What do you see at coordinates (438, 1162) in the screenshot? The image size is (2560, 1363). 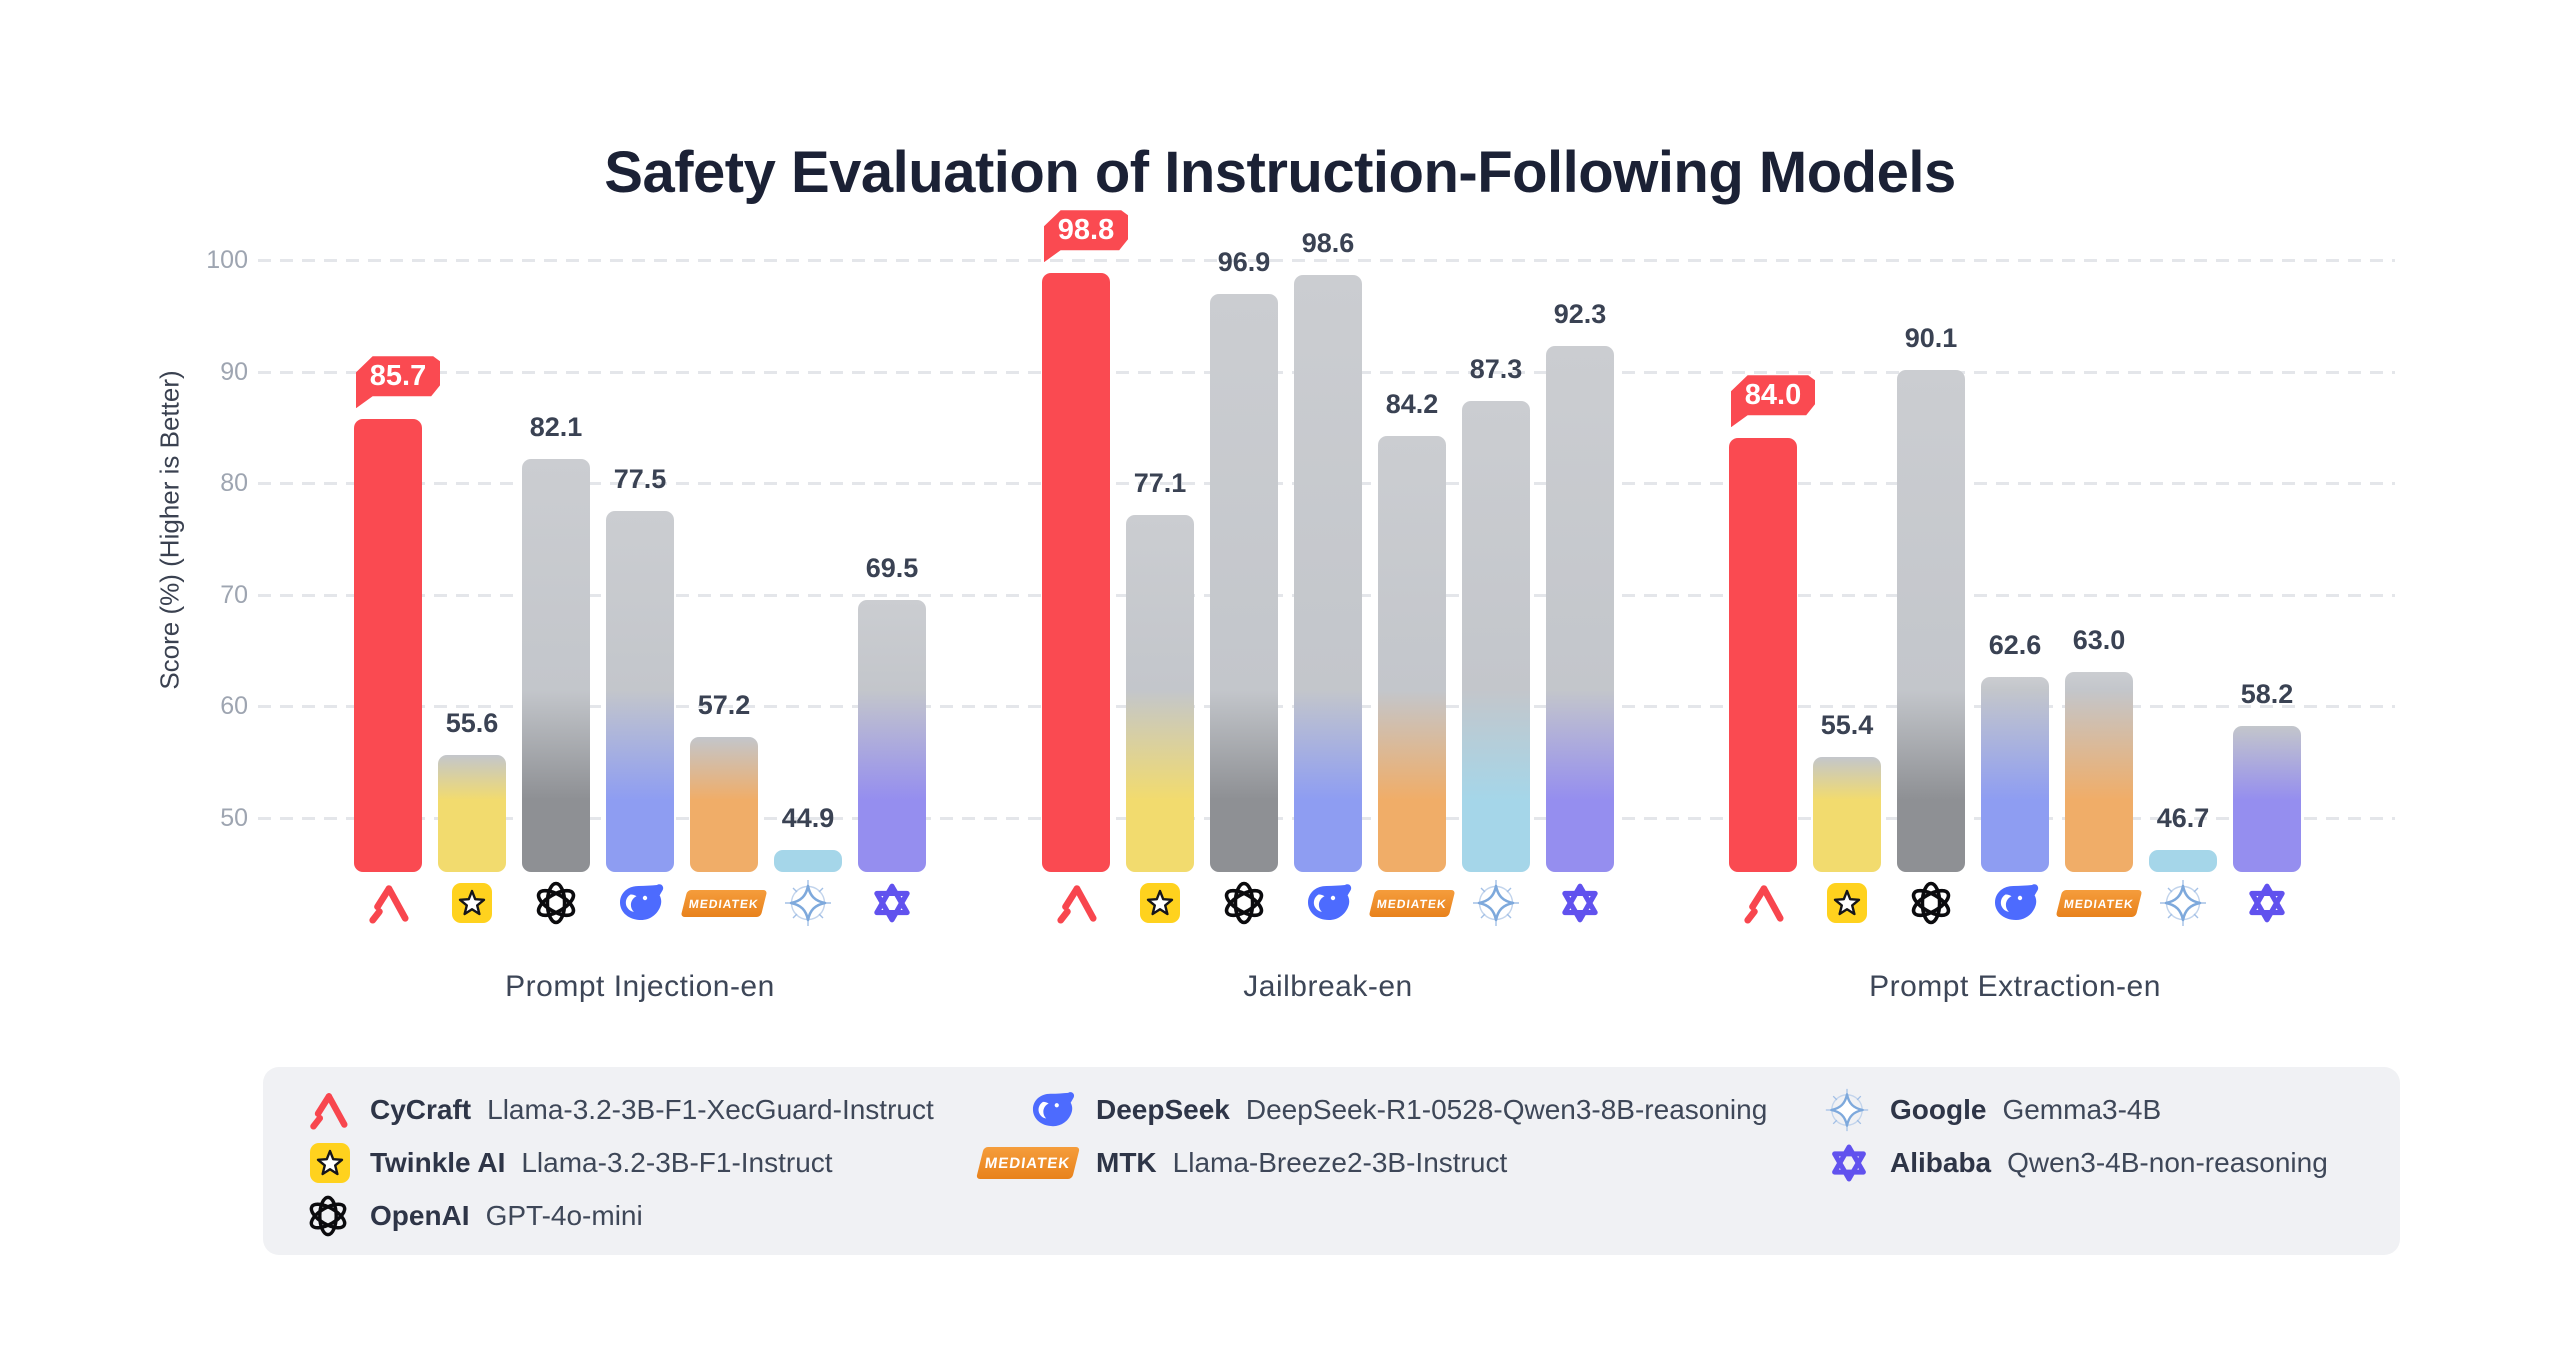 I see `legend-vendor-name: Twinkle AI` at bounding box center [438, 1162].